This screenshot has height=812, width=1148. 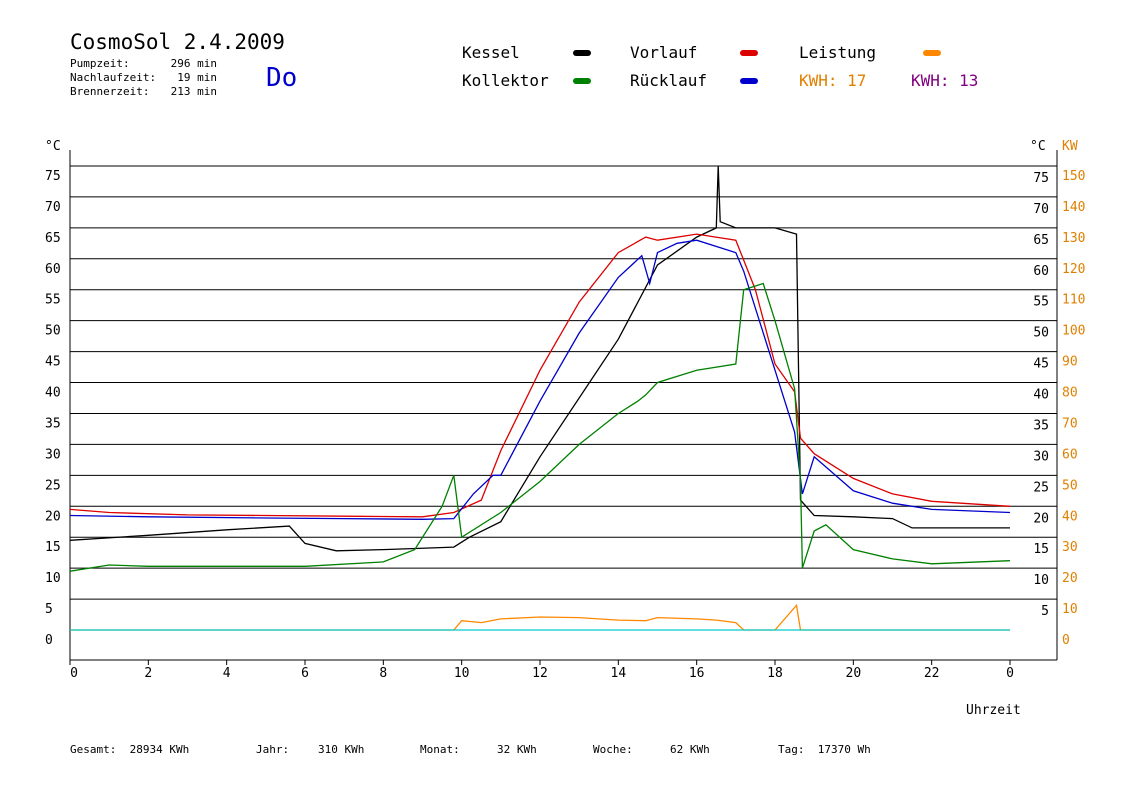 What do you see at coordinates (53, 393) in the screenshot?
I see `y-tick-label-left: 40` at bounding box center [53, 393].